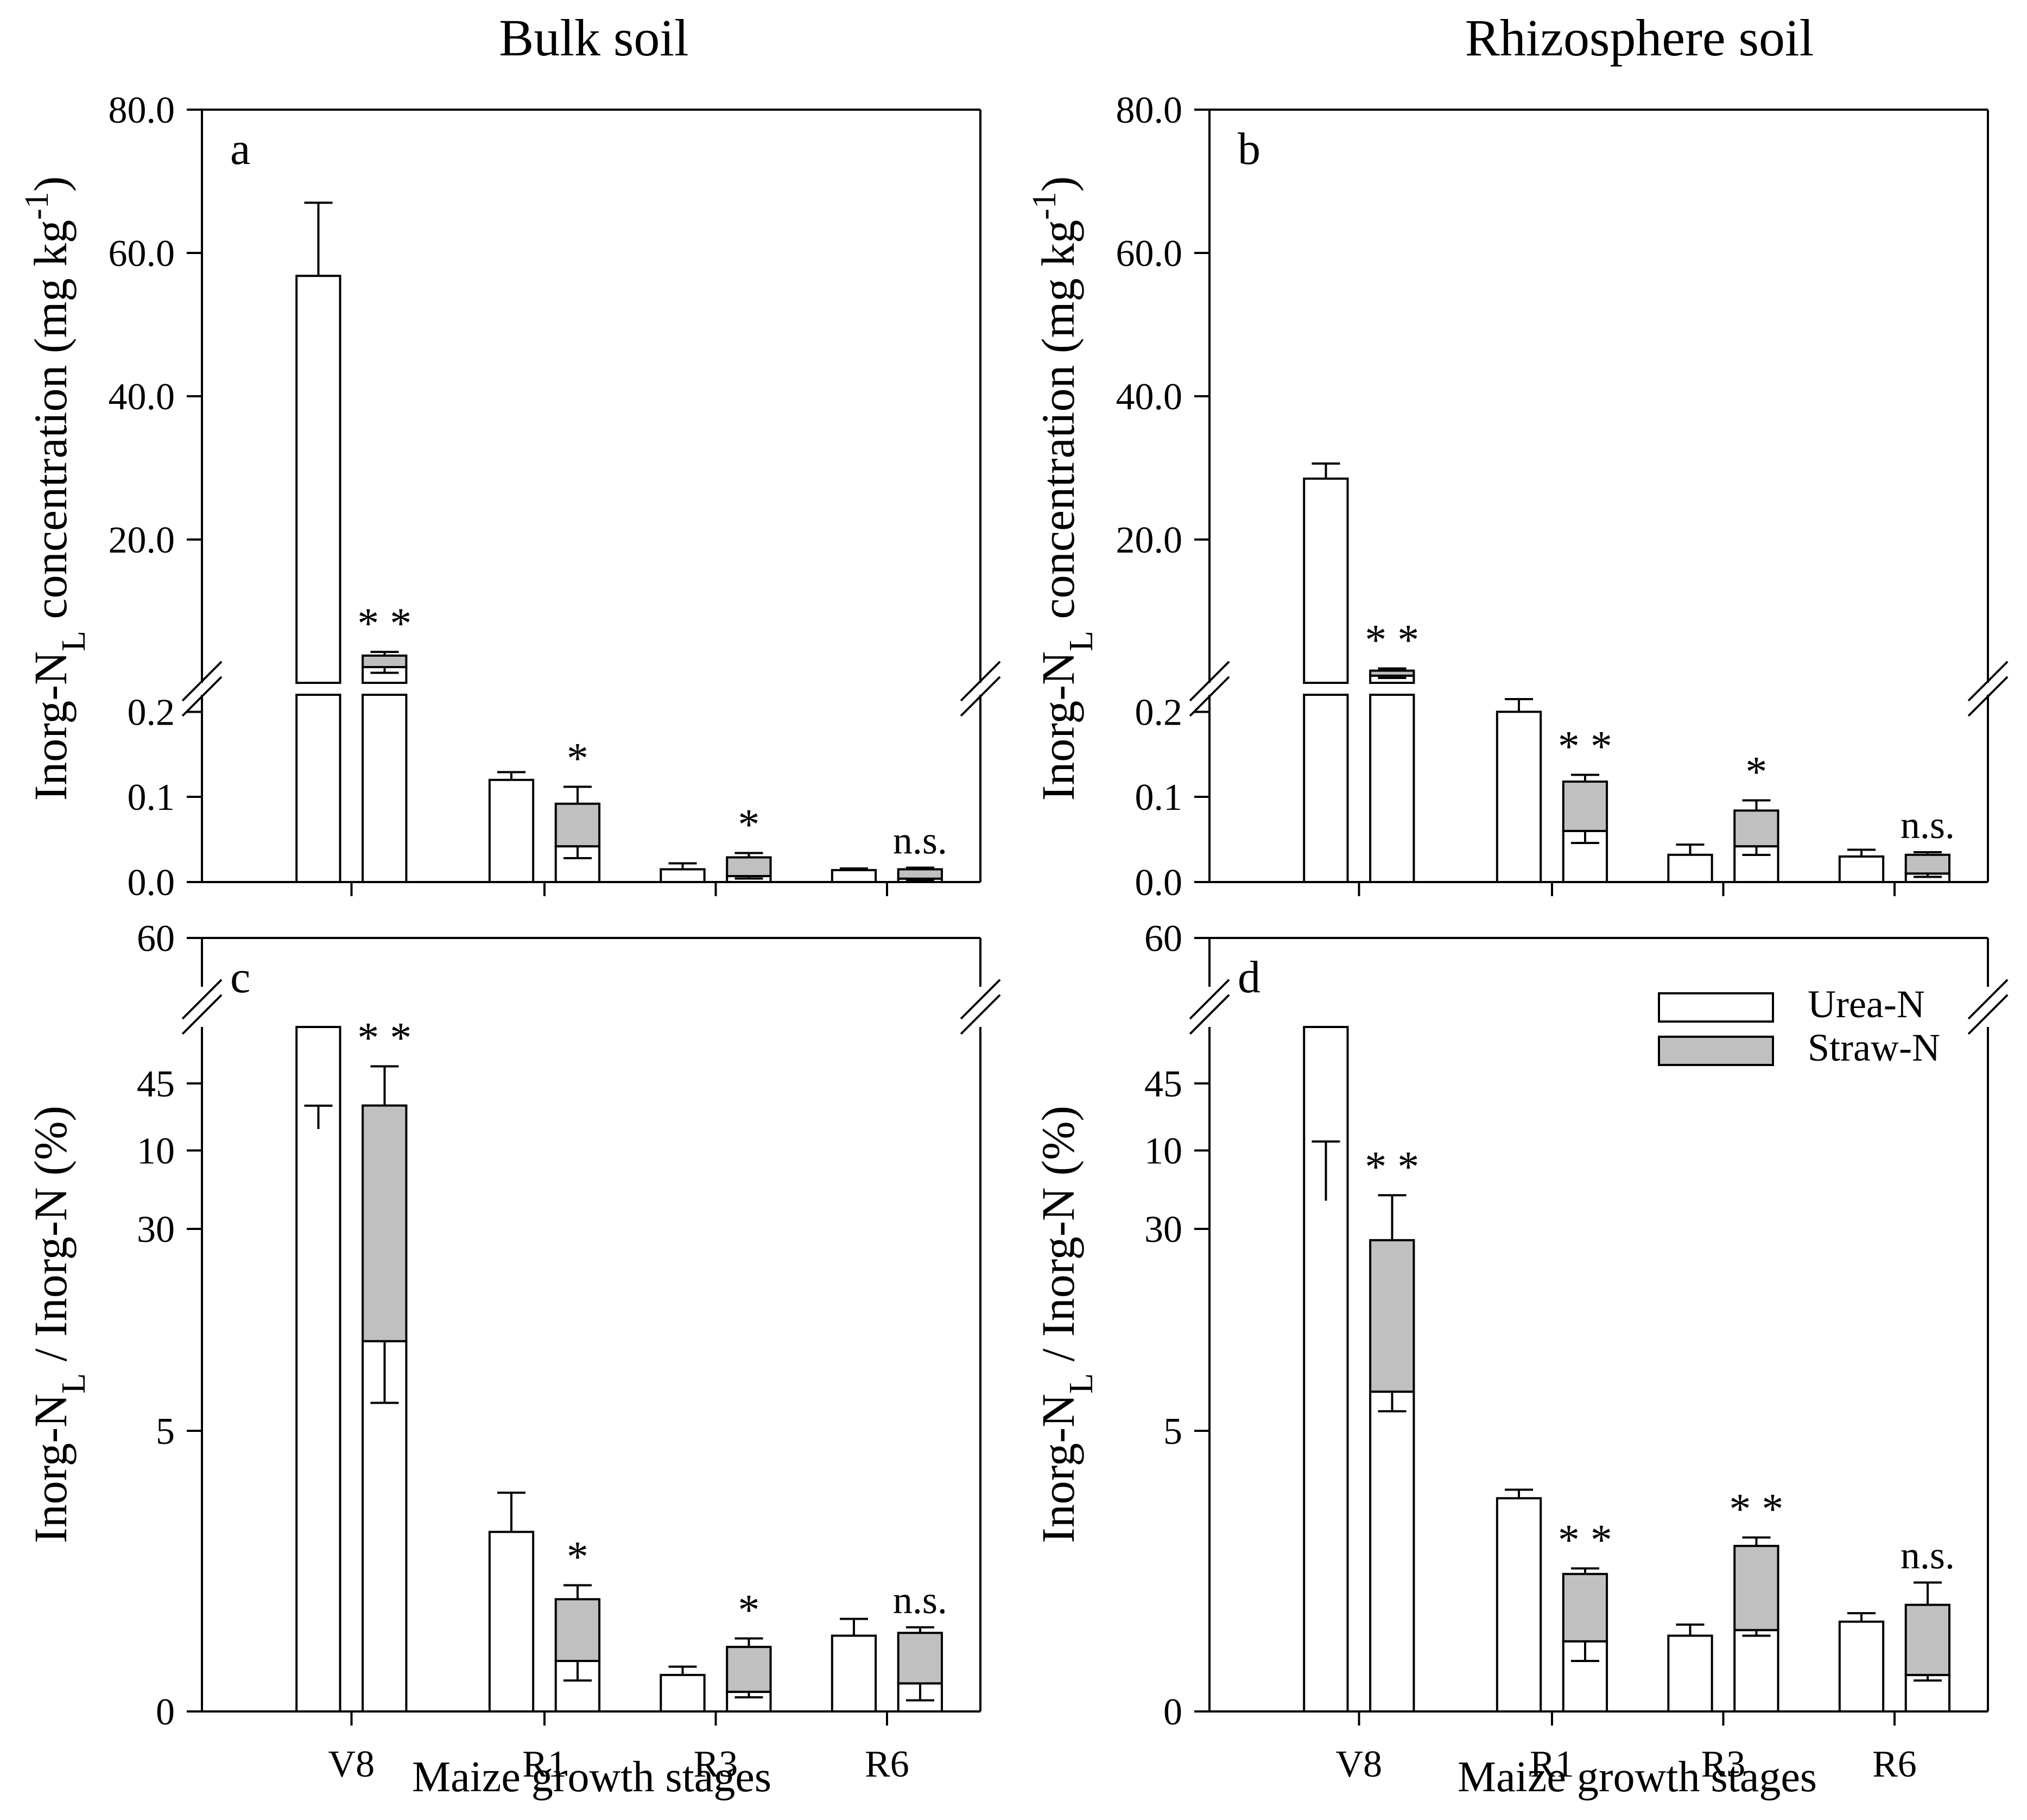 The image size is (2027, 1820). Describe the element at coordinates (55, 488) in the screenshot. I see `y-axis-label-a: Inorg-NL concentration (mg kg-1)` at that location.